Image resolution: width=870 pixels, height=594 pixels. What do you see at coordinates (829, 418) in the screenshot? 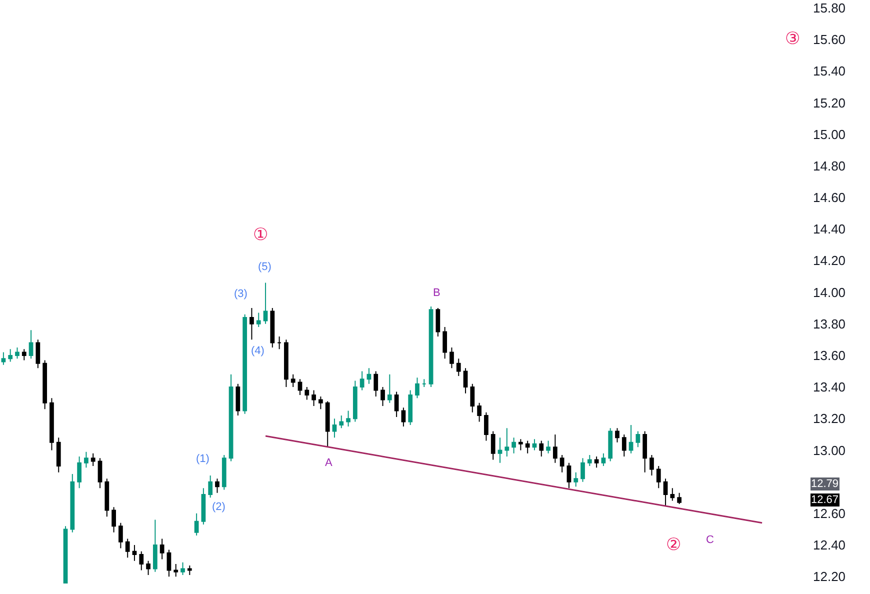
I see `y-tick-label: 13.20` at bounding box center [829, 418].